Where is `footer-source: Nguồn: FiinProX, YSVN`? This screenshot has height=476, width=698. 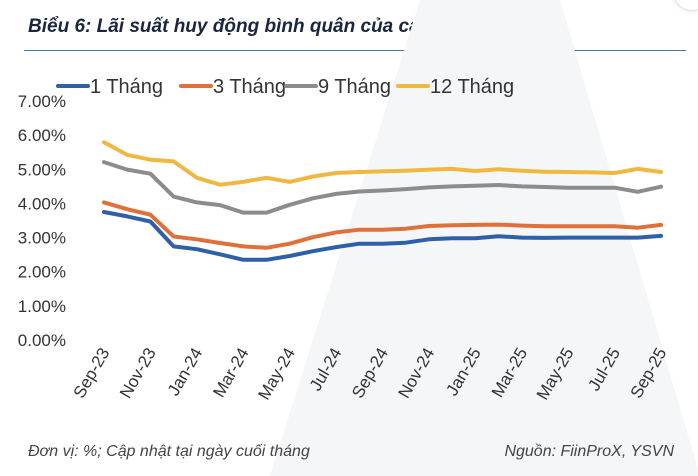
footer-source: Nguồn: FiinProX, YSVN is located at coordinates (589, 451).